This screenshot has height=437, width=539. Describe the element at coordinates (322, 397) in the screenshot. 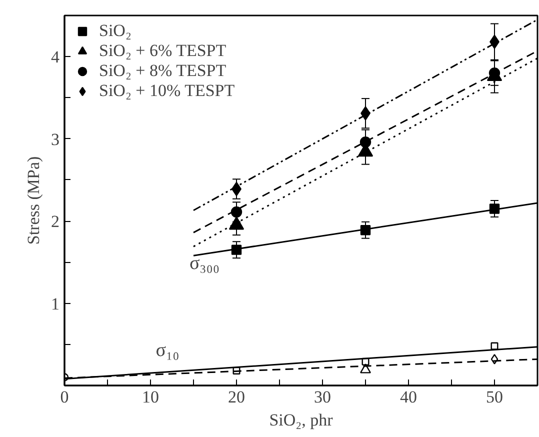

I see `x-tick-label: 30` at that location.